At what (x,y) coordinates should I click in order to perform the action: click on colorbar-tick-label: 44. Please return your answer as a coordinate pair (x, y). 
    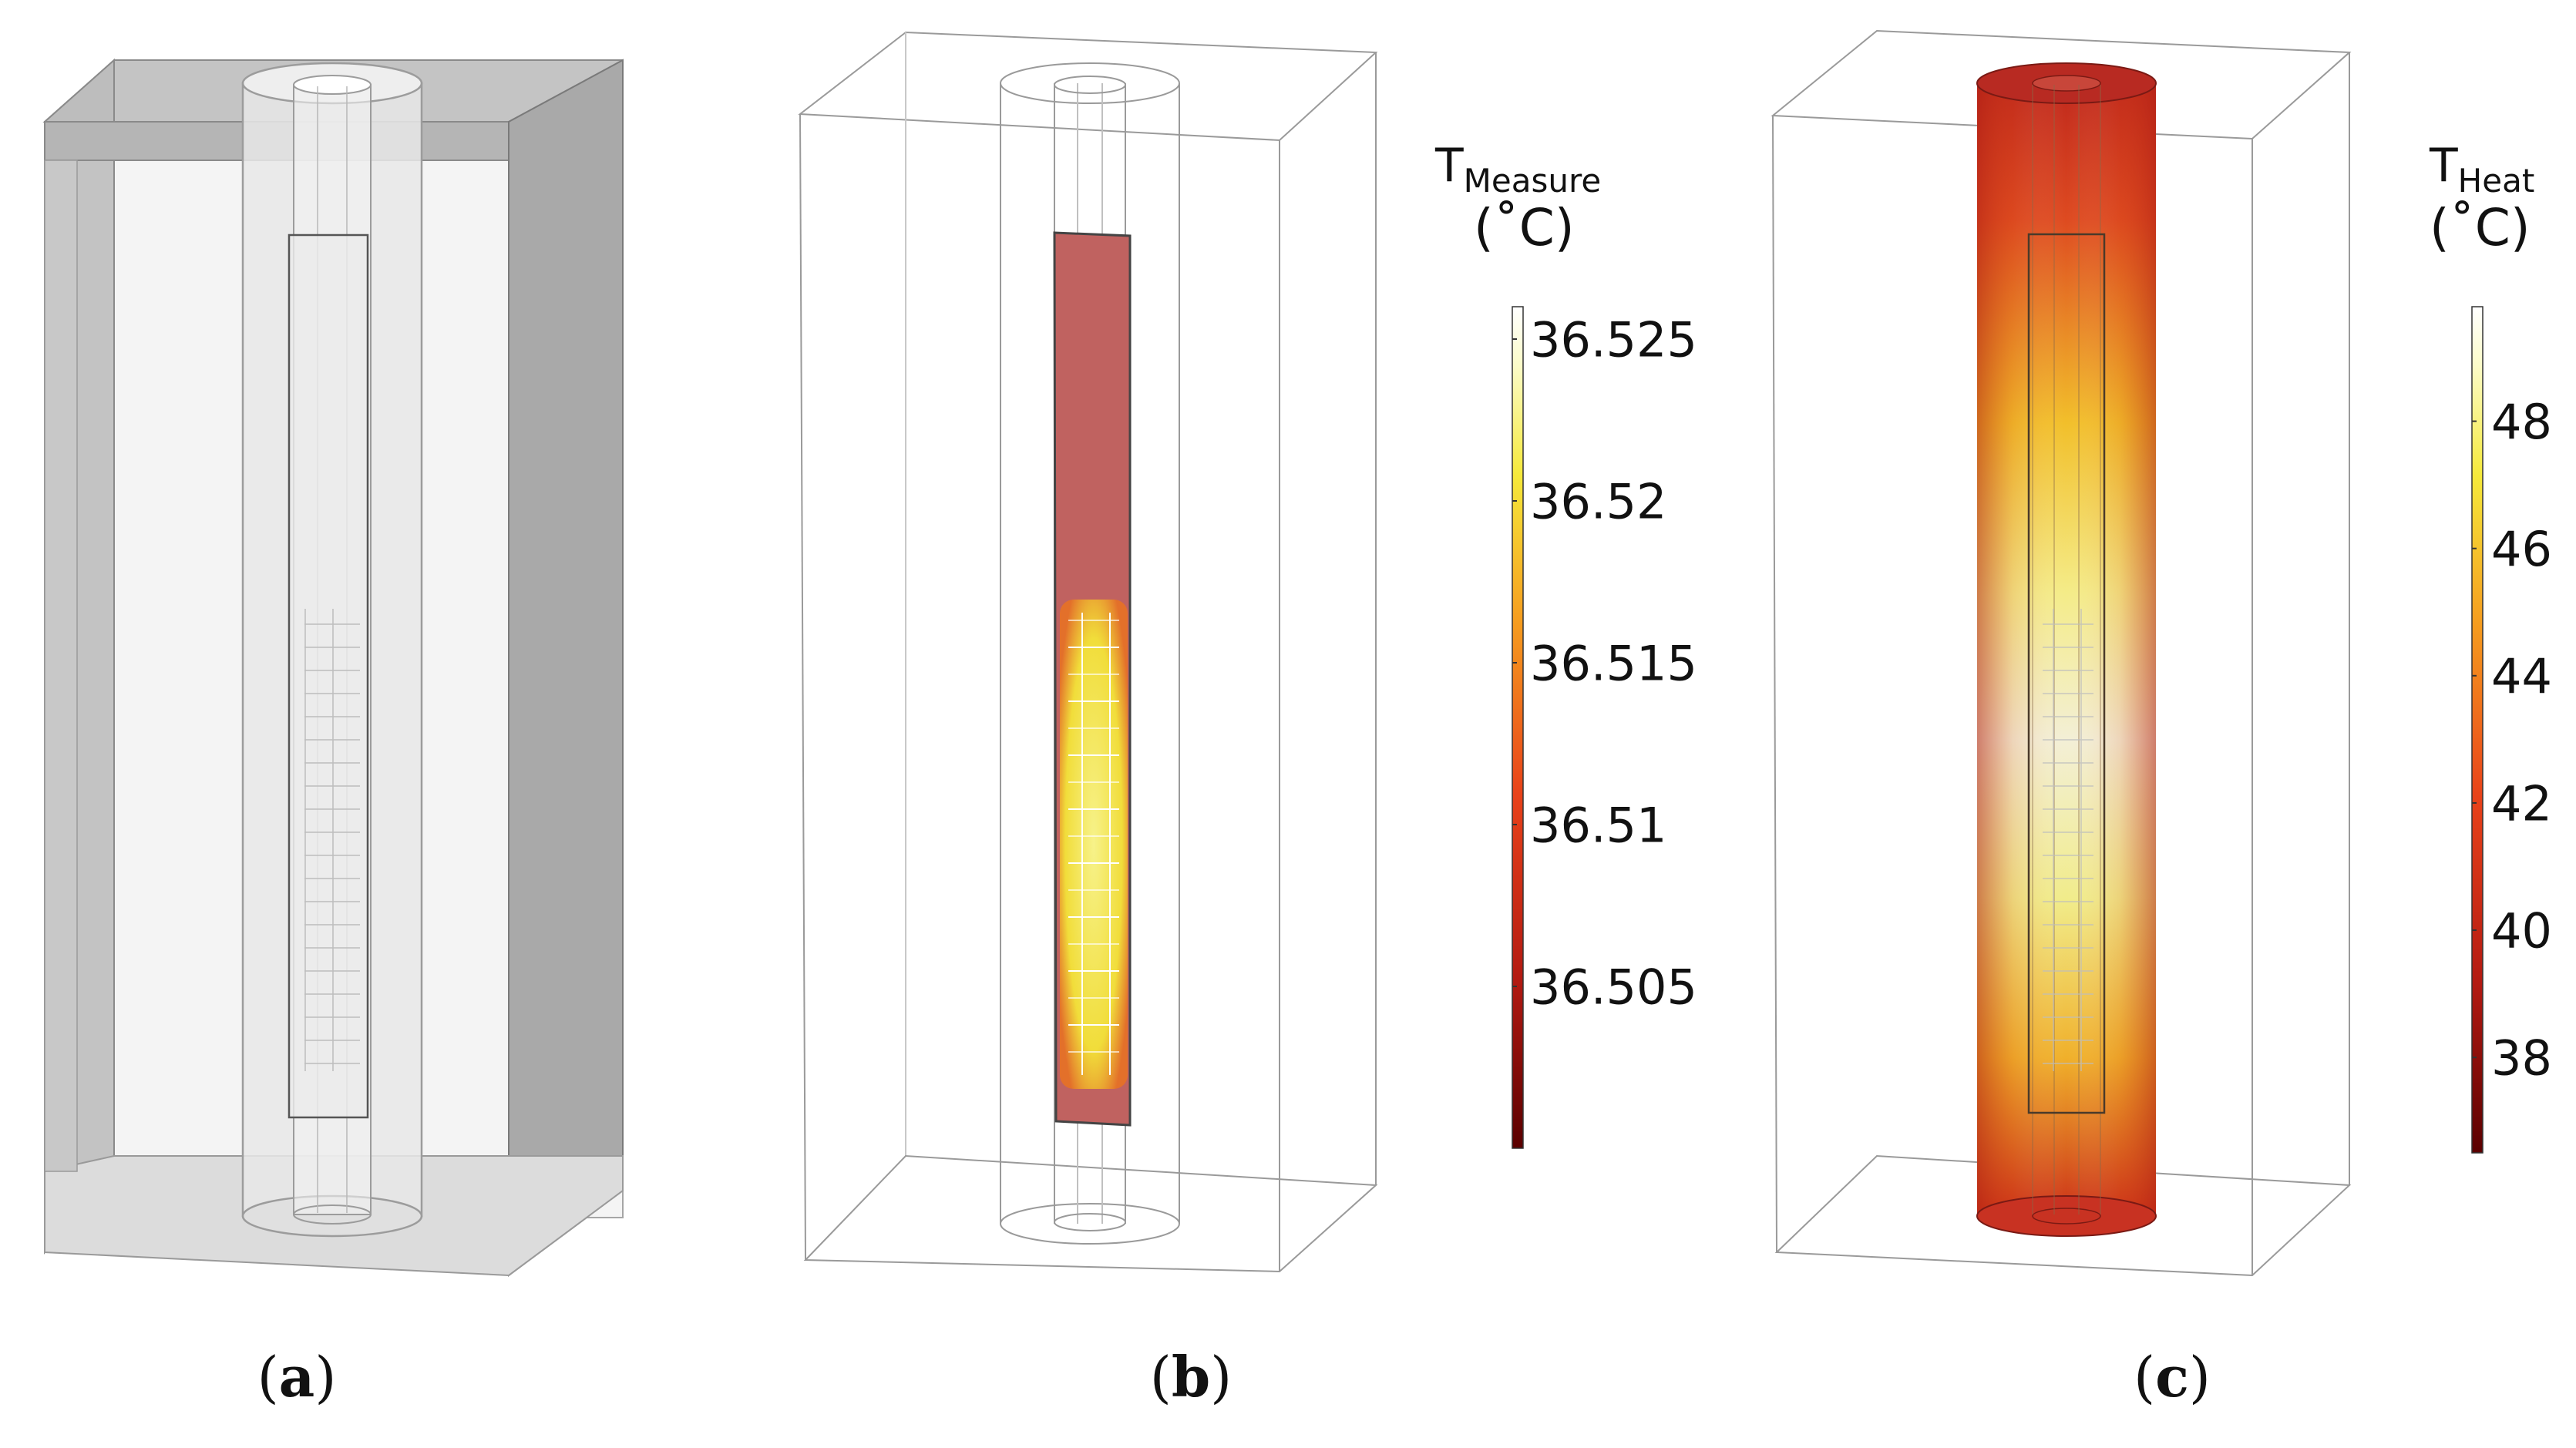
    Looking at the image, I should click on (2521, 676).